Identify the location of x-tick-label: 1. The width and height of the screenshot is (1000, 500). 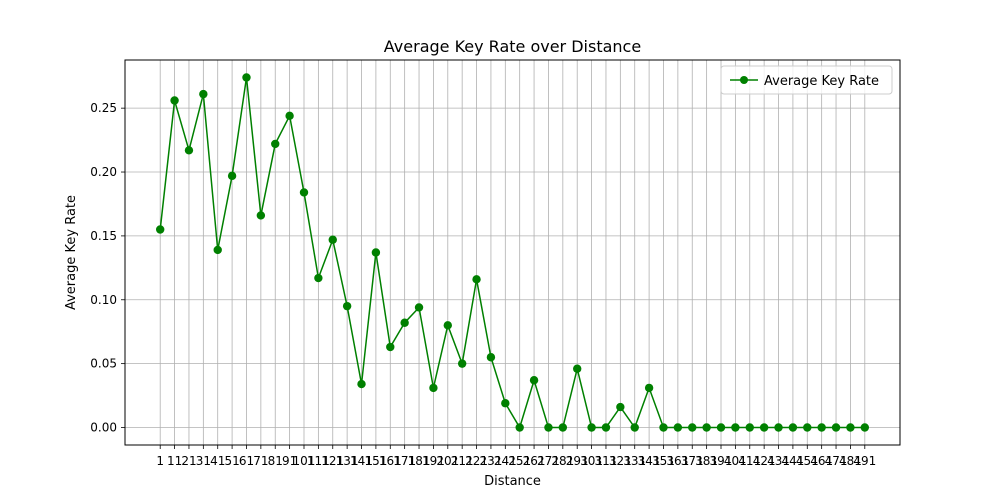
(160, 461).